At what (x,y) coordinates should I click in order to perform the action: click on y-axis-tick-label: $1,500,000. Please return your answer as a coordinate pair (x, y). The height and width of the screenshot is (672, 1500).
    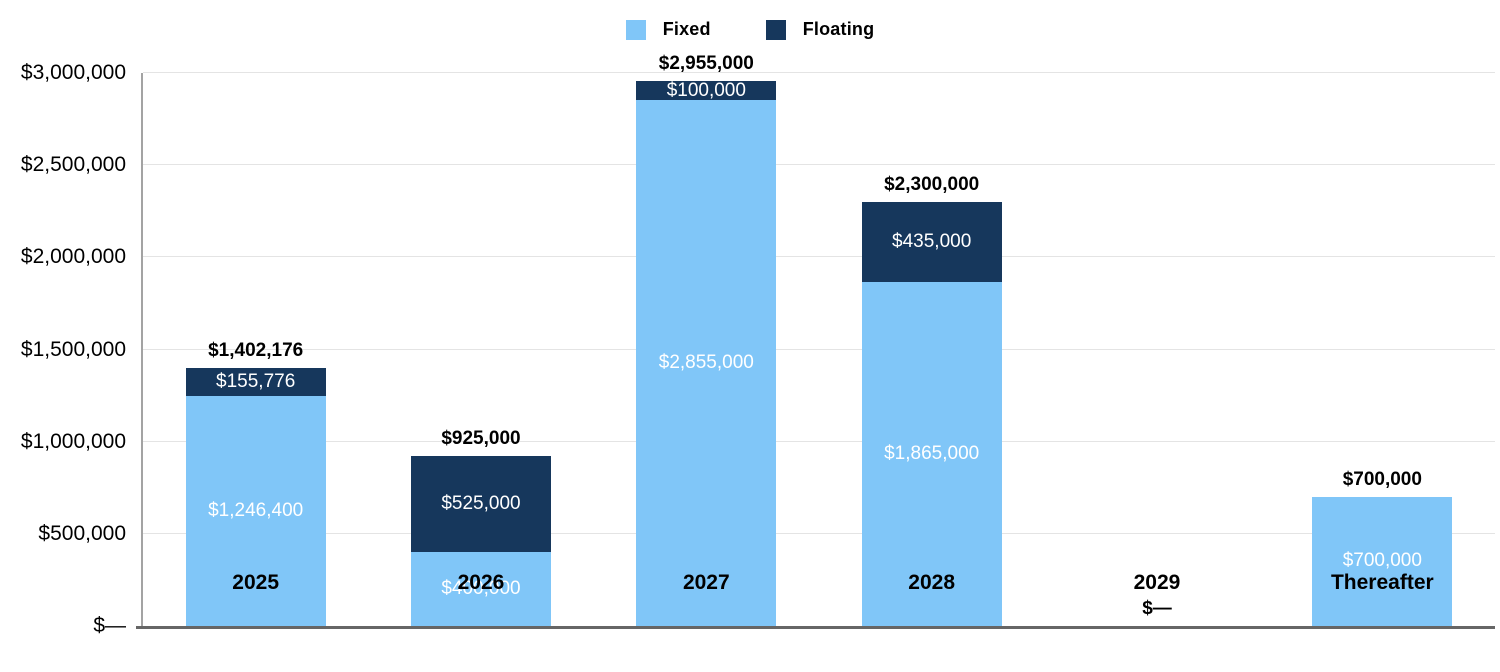
    Looking at the image, I should click on (73, 349).